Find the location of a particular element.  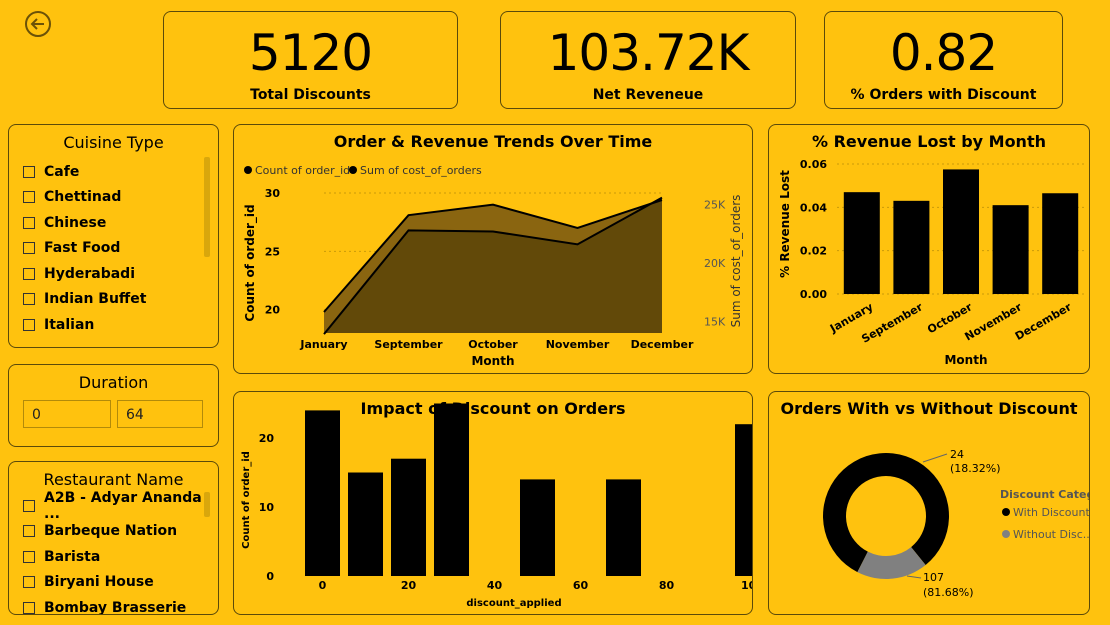

x-tick-label: 0 is located at coordinates (323, 585).